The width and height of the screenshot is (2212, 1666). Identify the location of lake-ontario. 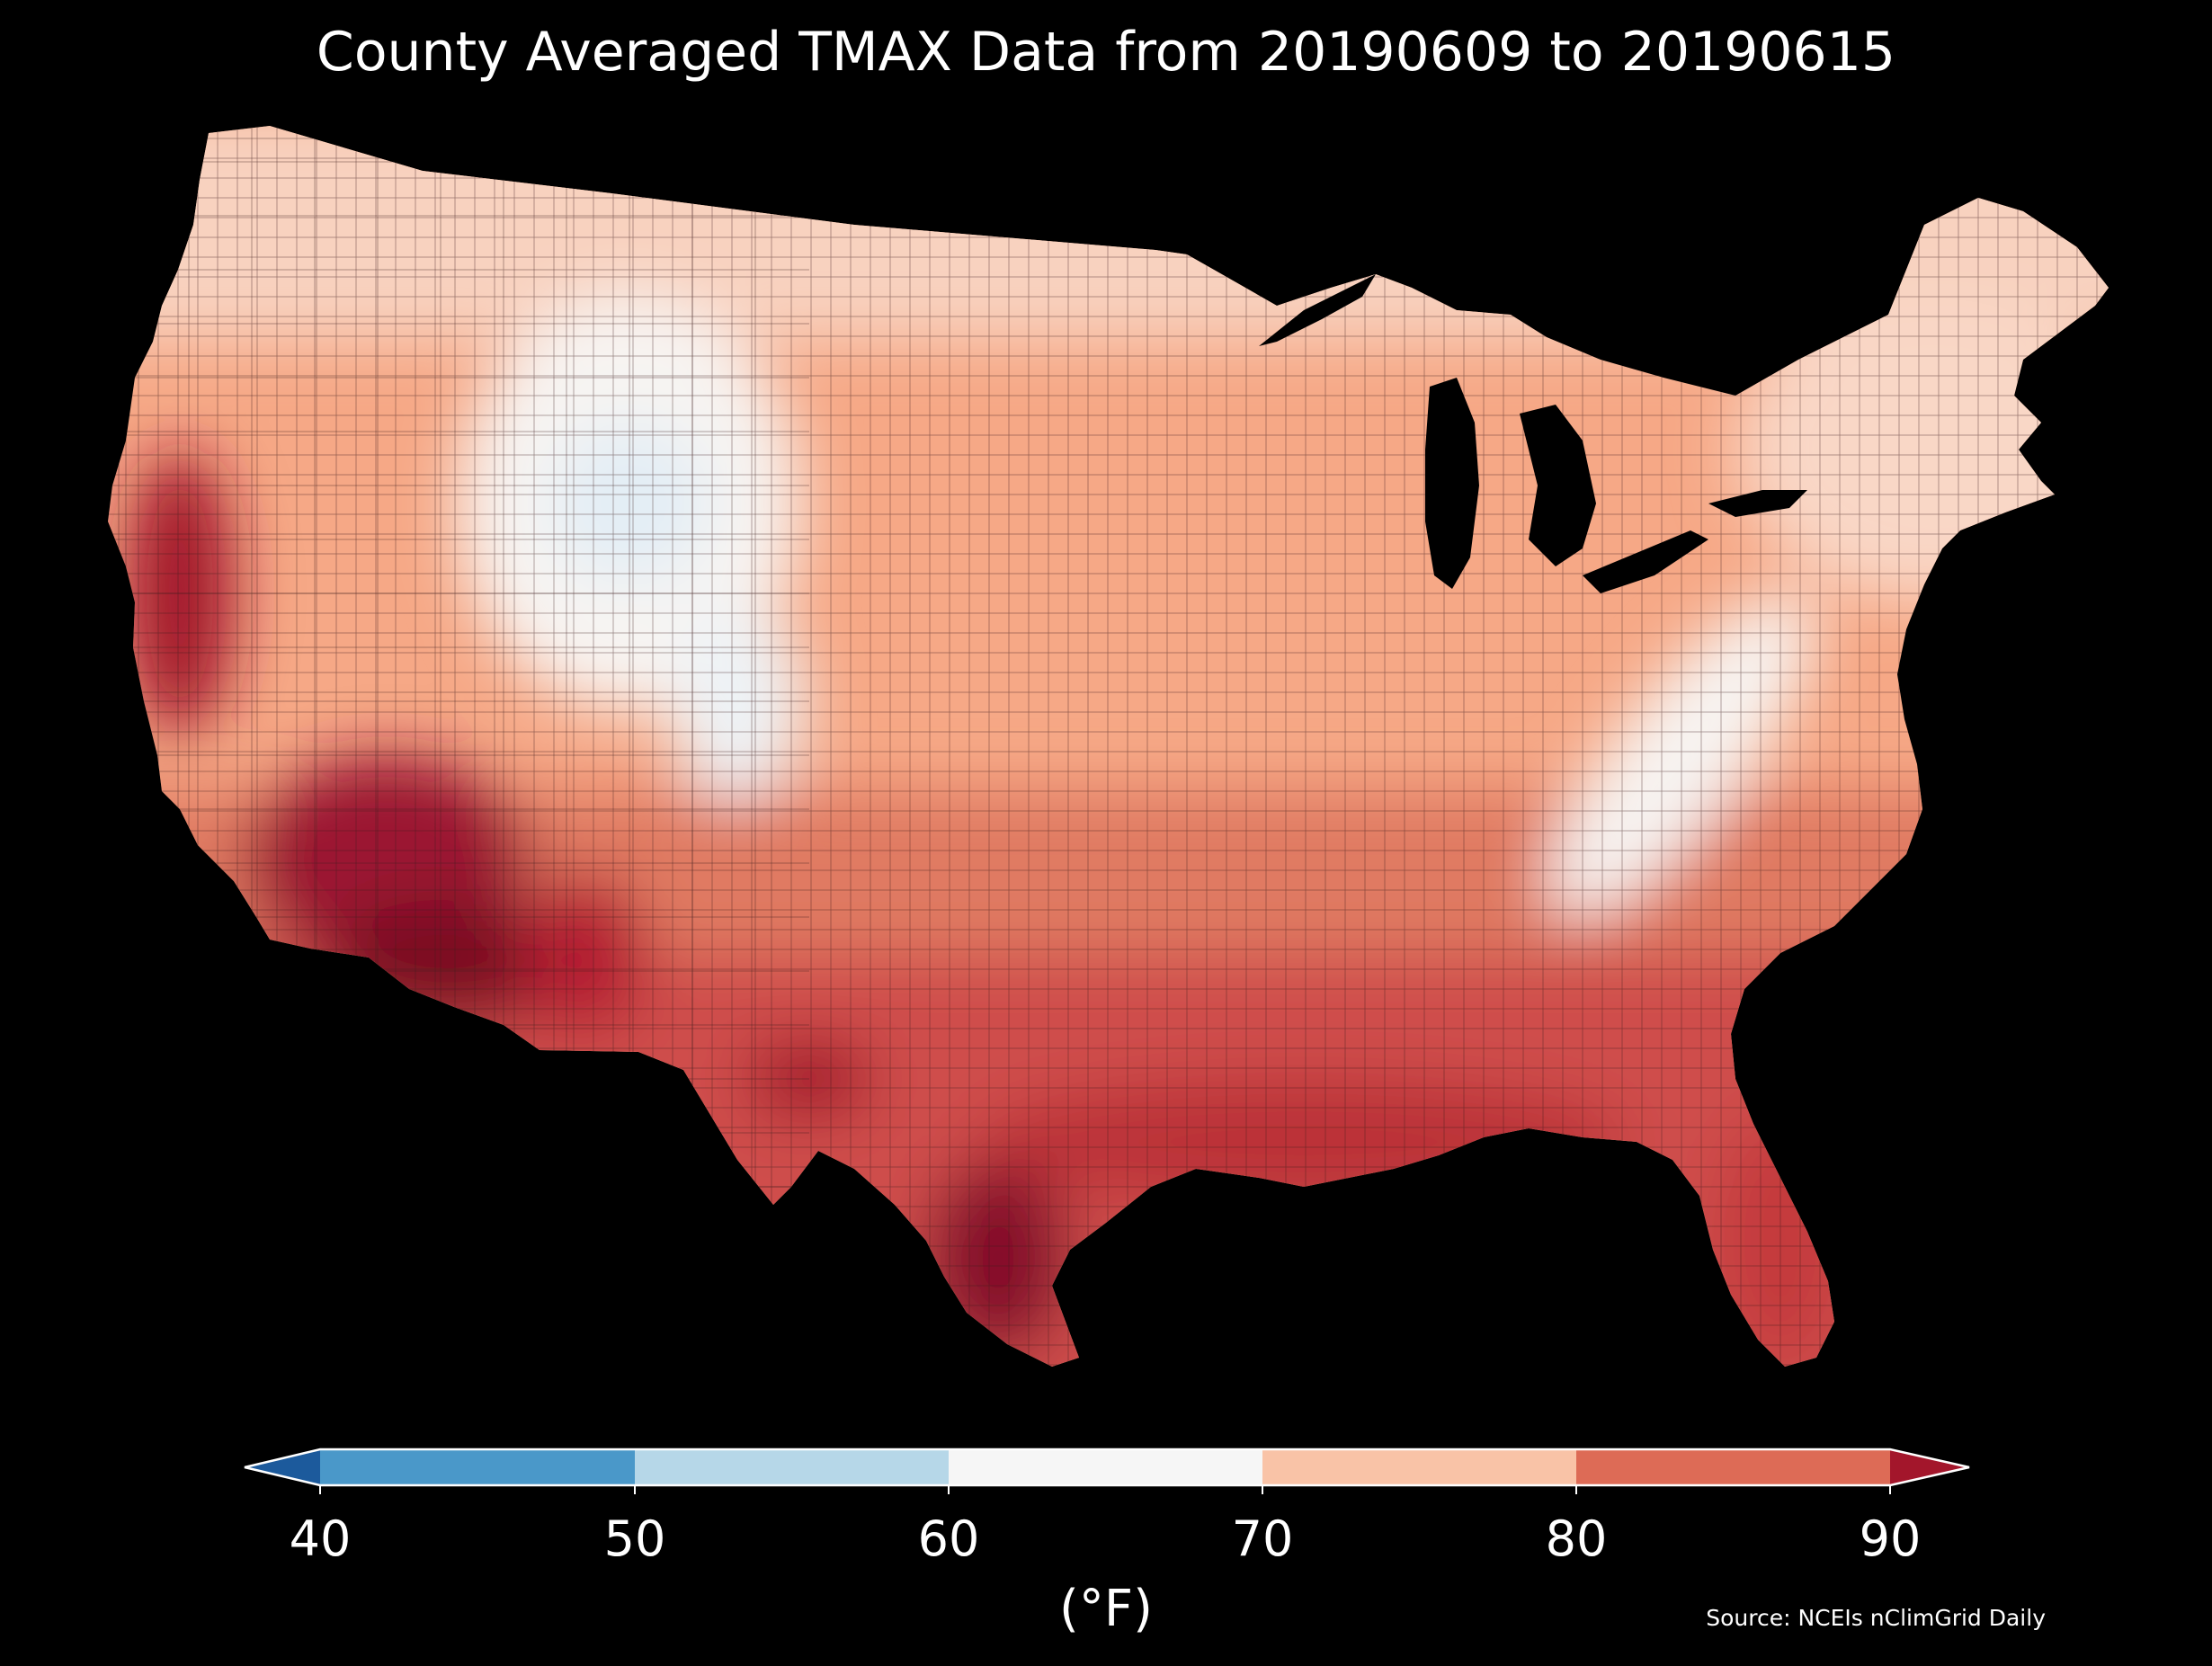
(1757, 504).